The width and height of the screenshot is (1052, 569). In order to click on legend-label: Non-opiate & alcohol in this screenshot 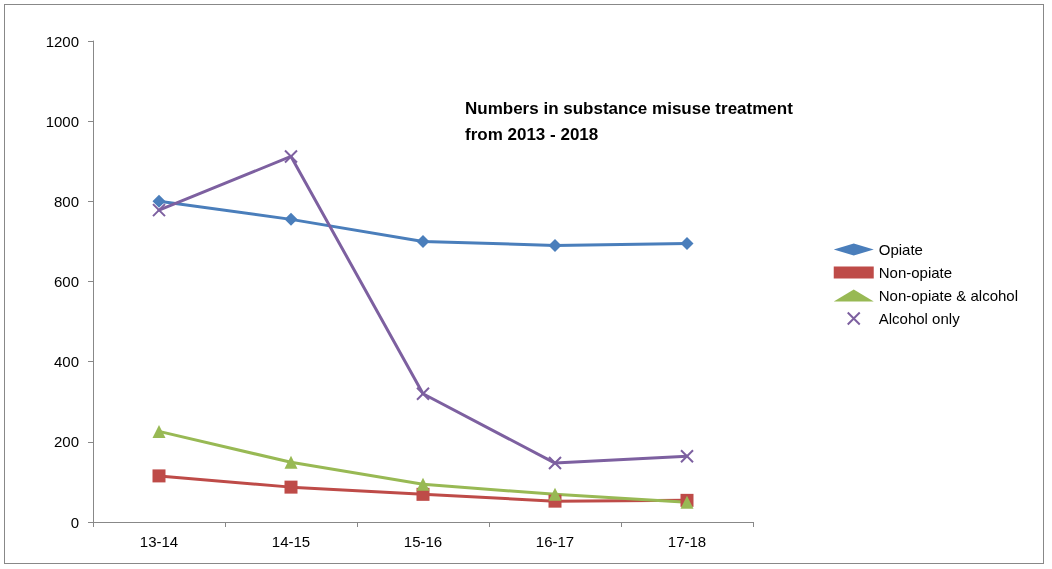, I will do `click(948, 295)`.